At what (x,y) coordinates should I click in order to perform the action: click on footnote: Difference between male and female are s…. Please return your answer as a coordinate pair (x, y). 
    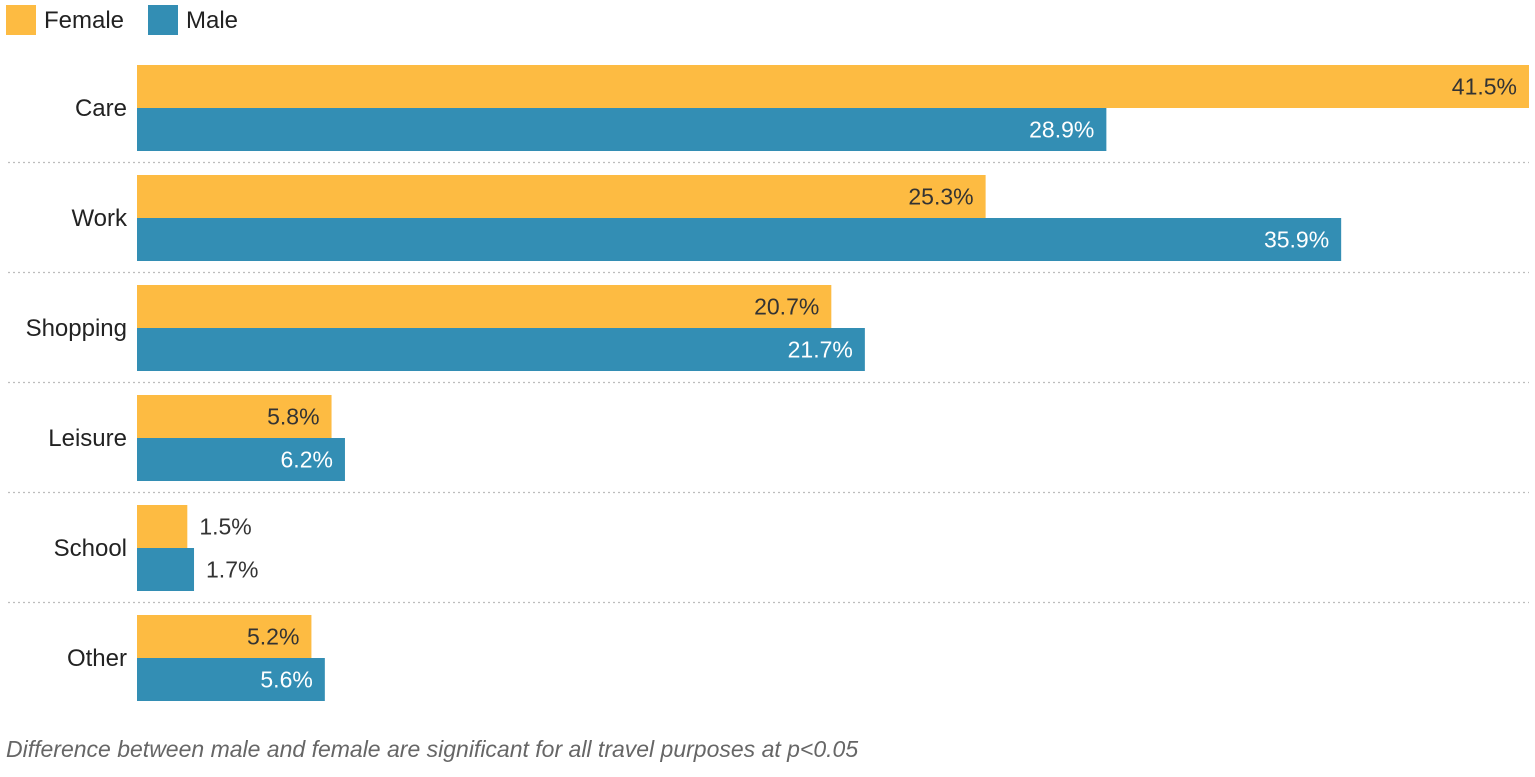
    Looking at the image, I should click on (432, 749).